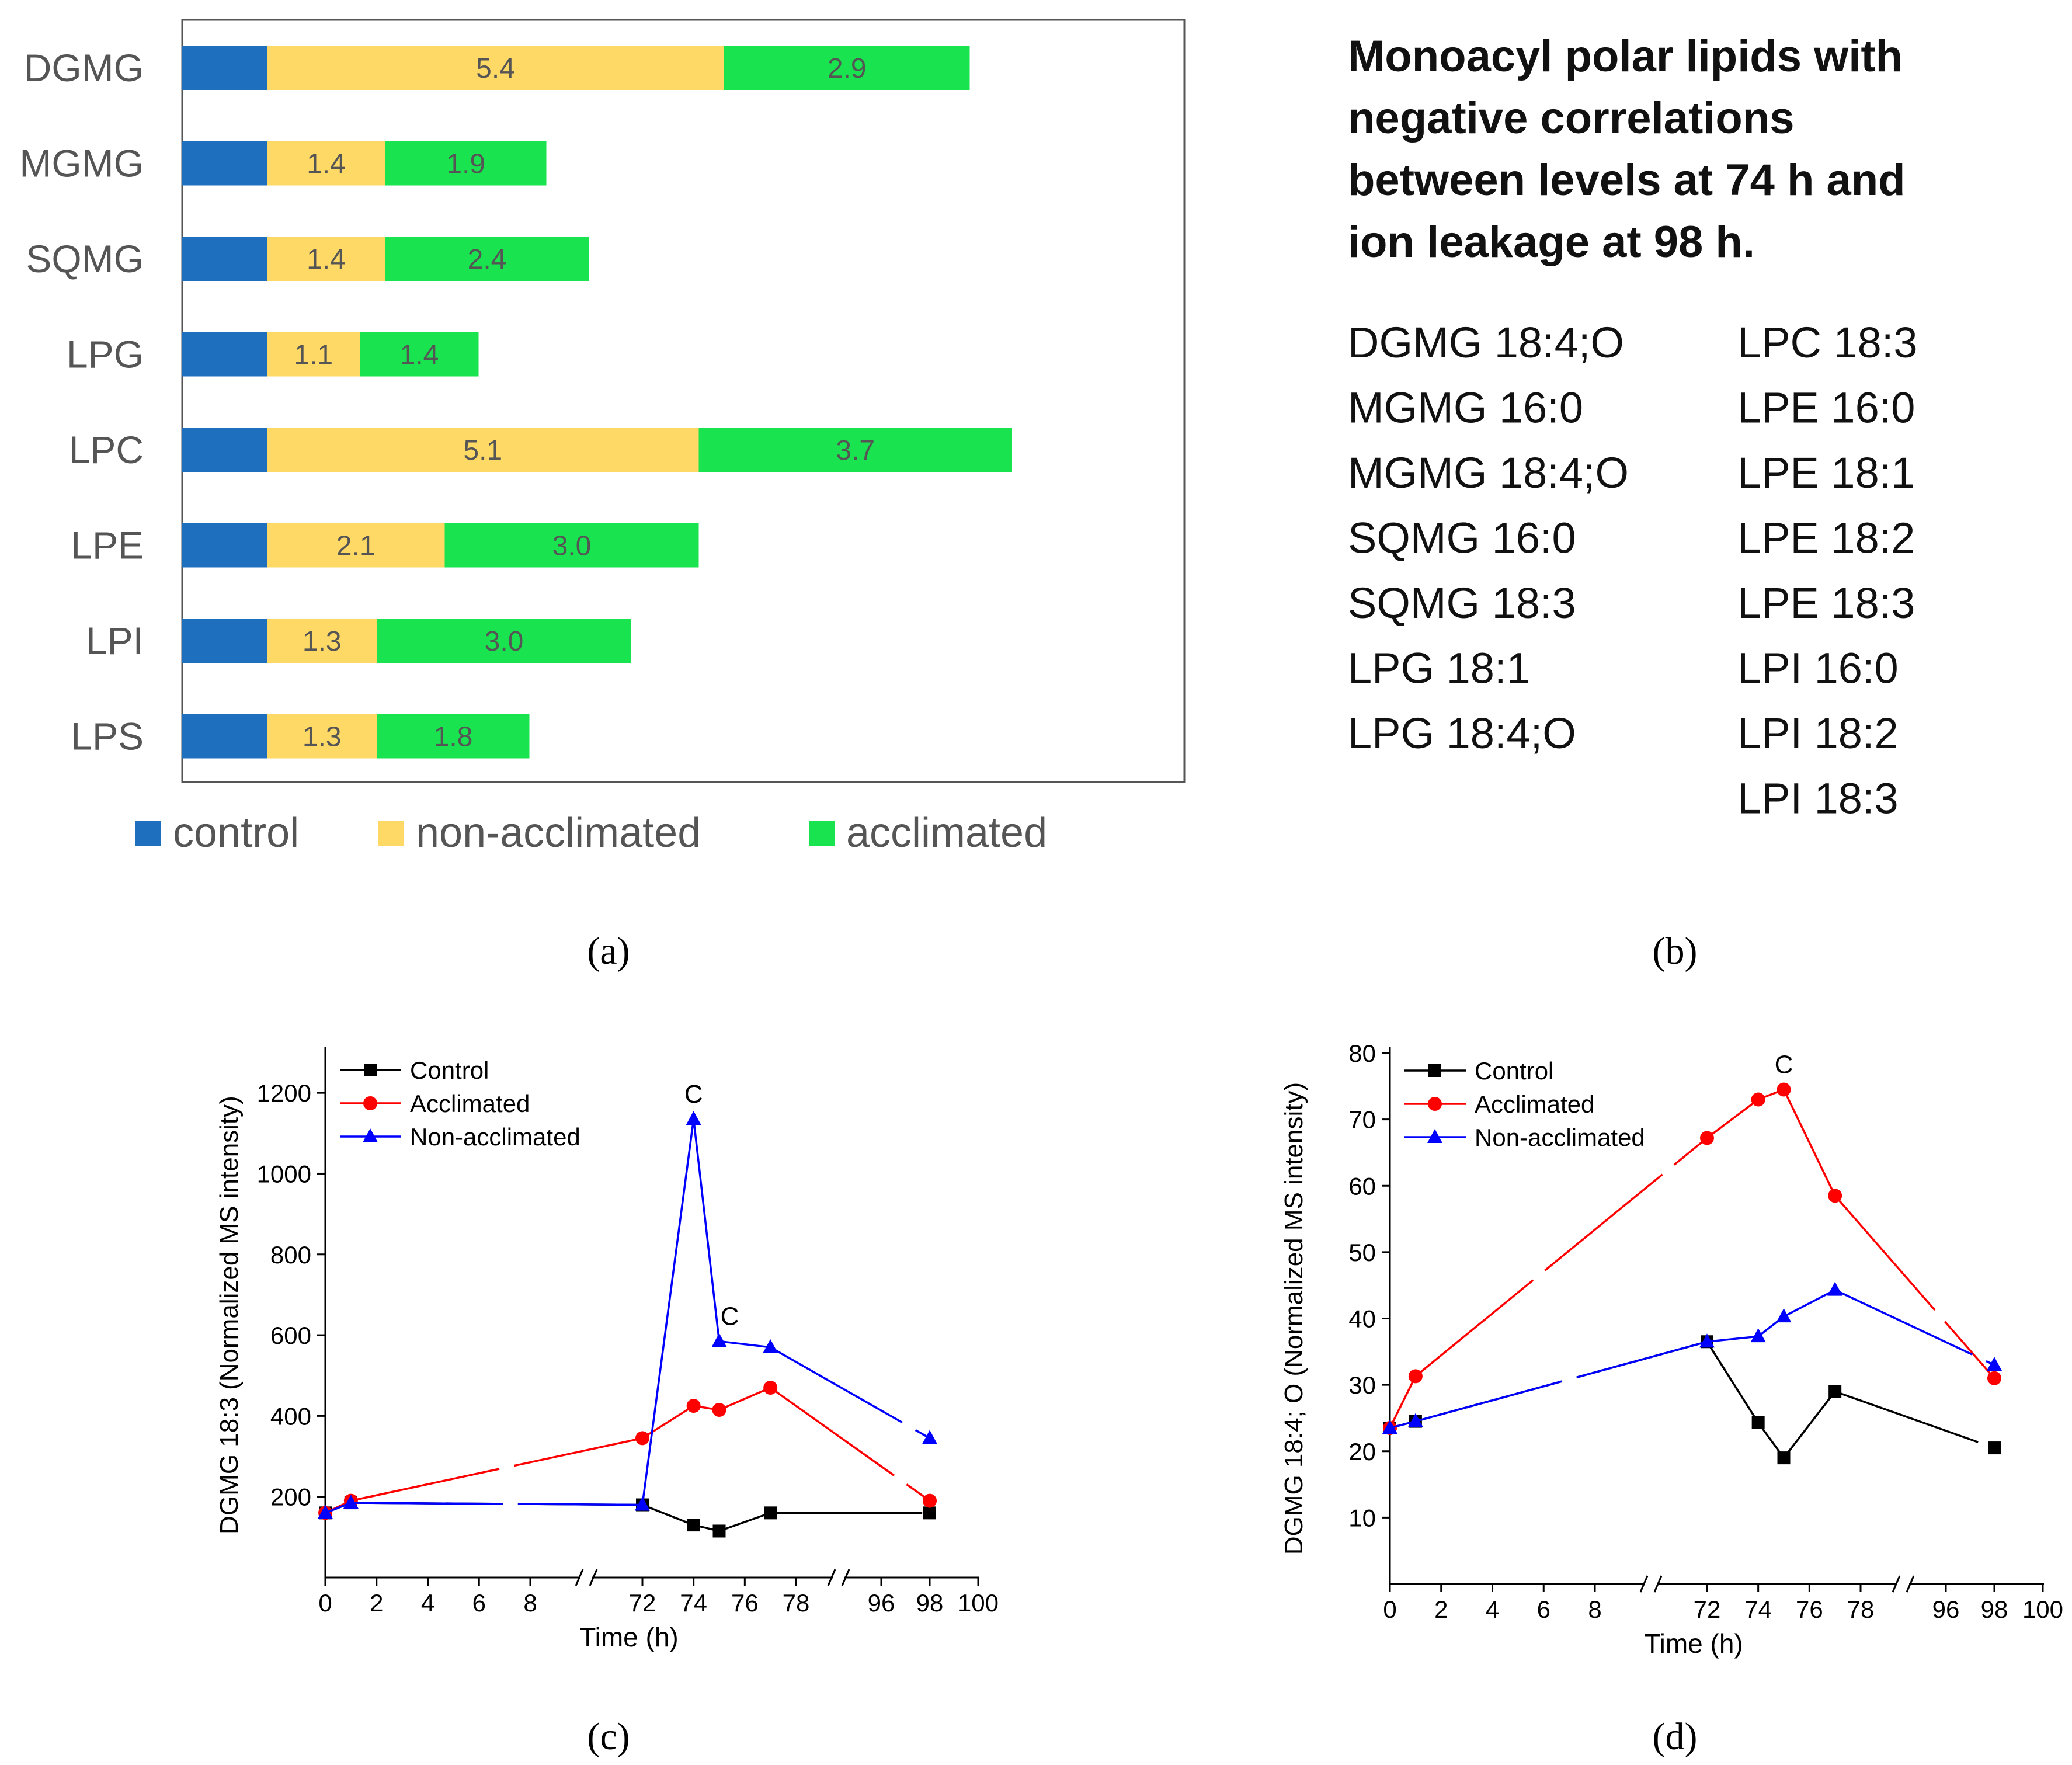 This screenshot has width=2072, height=1765. I want to click on annotation-label: C, so click(1784, 1064).